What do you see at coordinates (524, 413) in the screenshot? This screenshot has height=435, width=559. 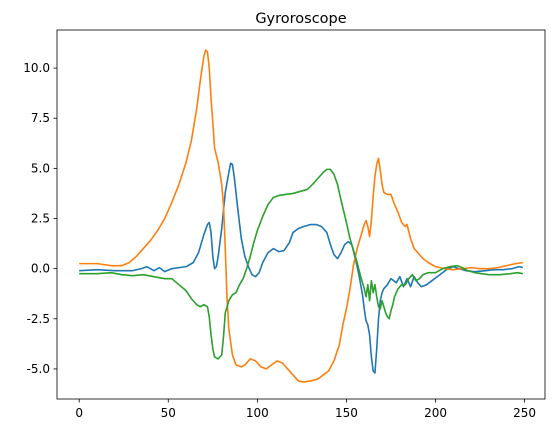 I see `x-tick-label: 250` at bounding box center [524, 413].